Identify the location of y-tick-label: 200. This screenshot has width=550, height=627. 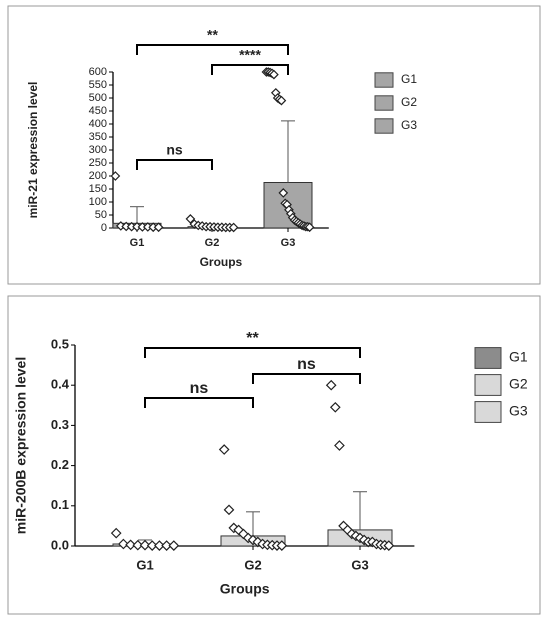
(98, 176).